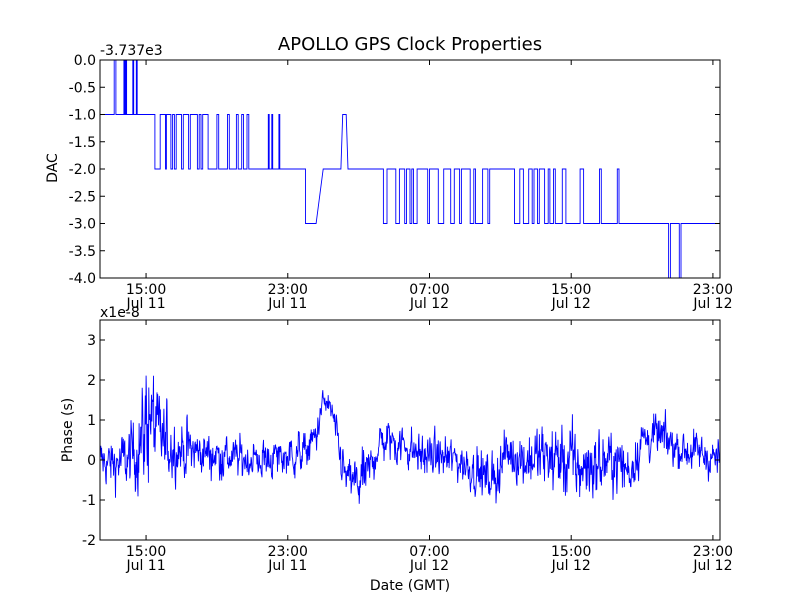  What do you see at coordinates (89, 501) in the screenshot?
I see `y-tick-label: -1` at bounding box center [89, 501].